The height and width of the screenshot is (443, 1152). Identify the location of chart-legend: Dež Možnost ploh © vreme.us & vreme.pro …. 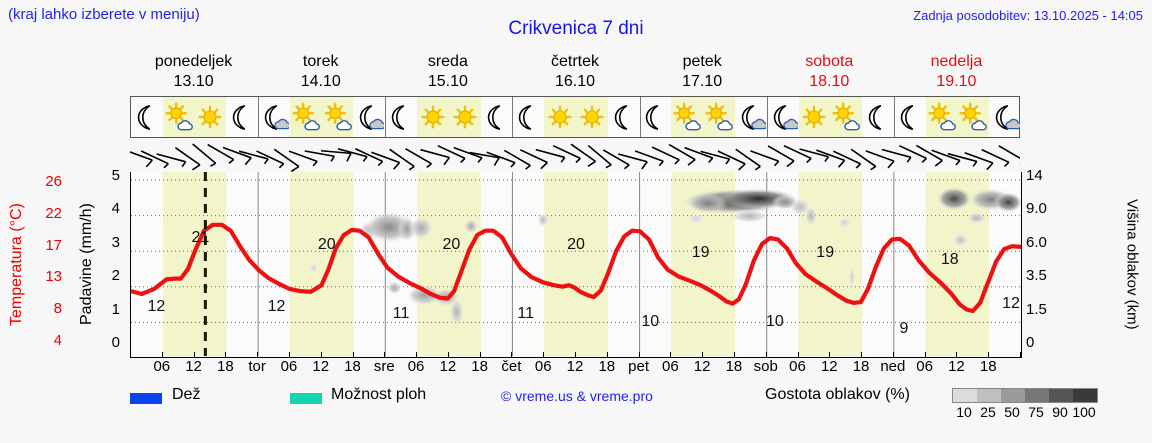
(576, 412).